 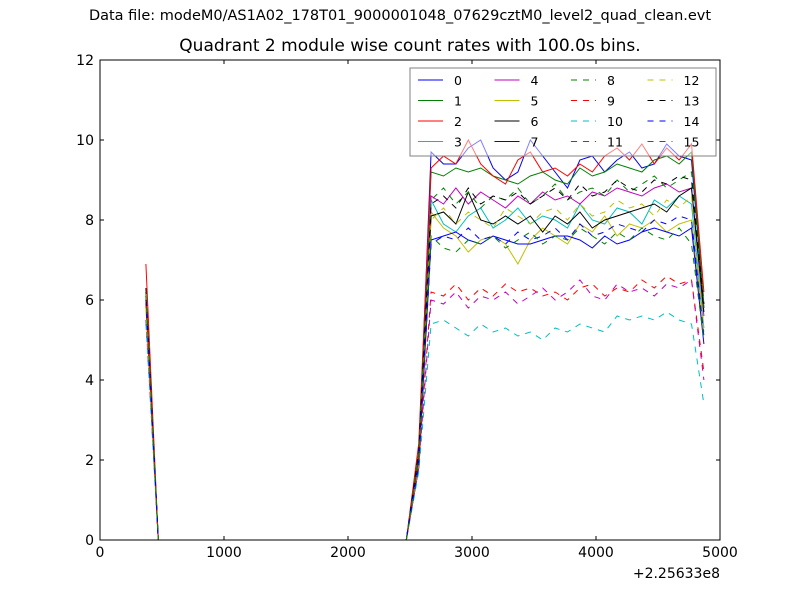 I want to click on legend-label-0: 0, so click(x=458, y=80).